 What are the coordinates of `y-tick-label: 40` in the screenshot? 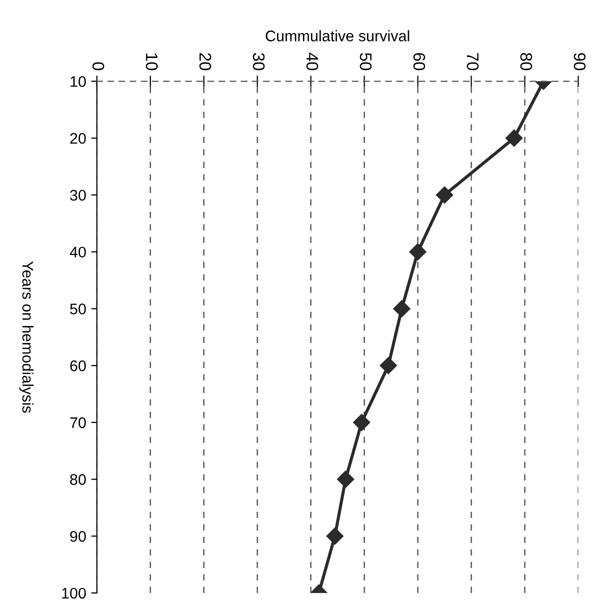 It's located at (78, 252).